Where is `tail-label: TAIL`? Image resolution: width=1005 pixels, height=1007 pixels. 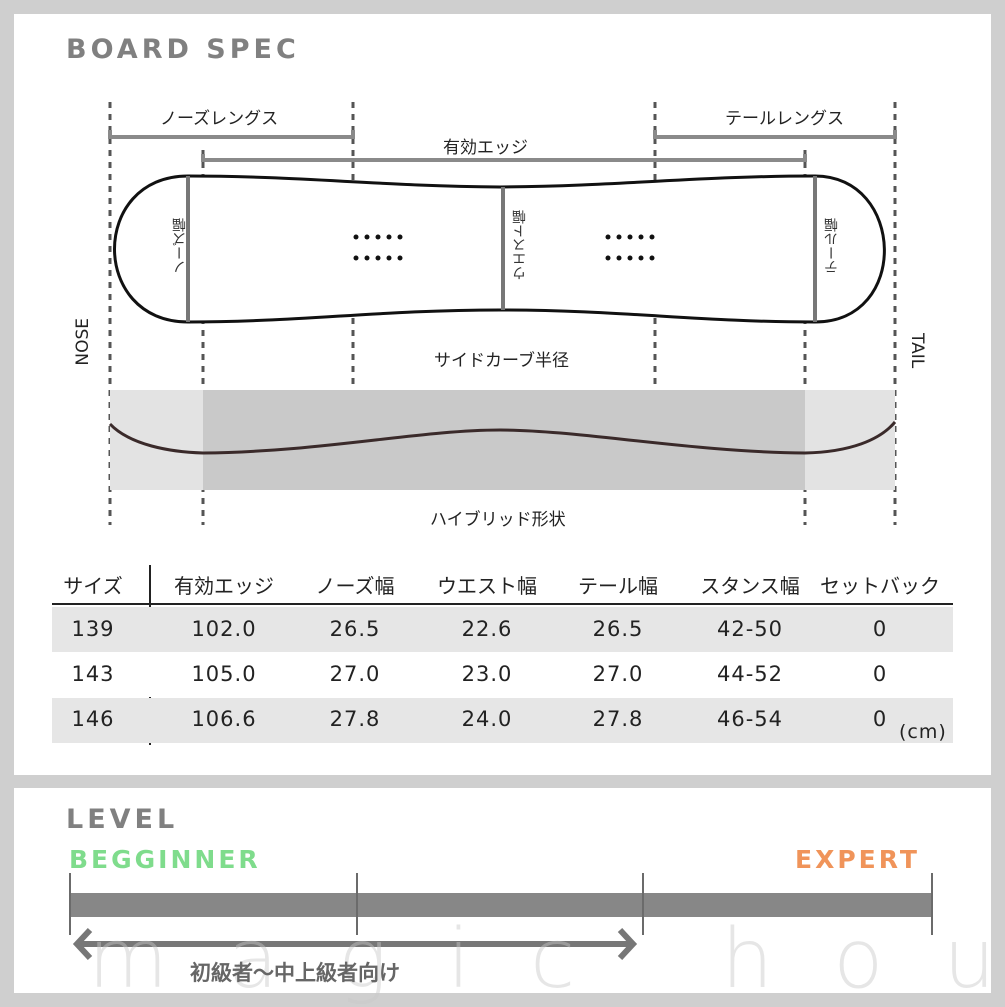 tail-label: TAIL is located at coordinates (917, 351).